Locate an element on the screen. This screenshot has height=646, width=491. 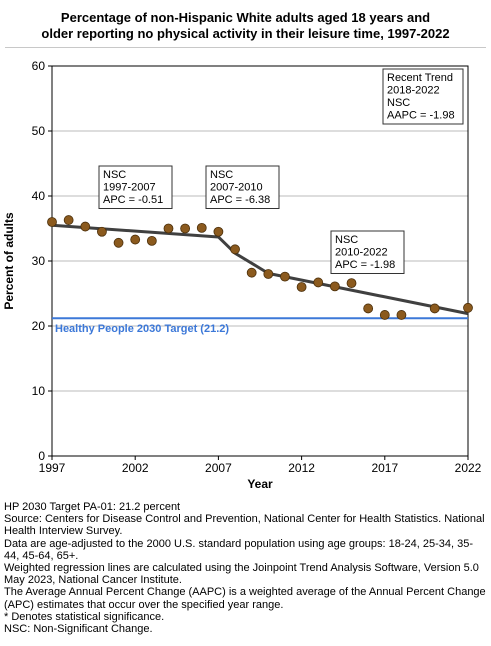
x-axis-label: Year is located at coordinates (260, 484).